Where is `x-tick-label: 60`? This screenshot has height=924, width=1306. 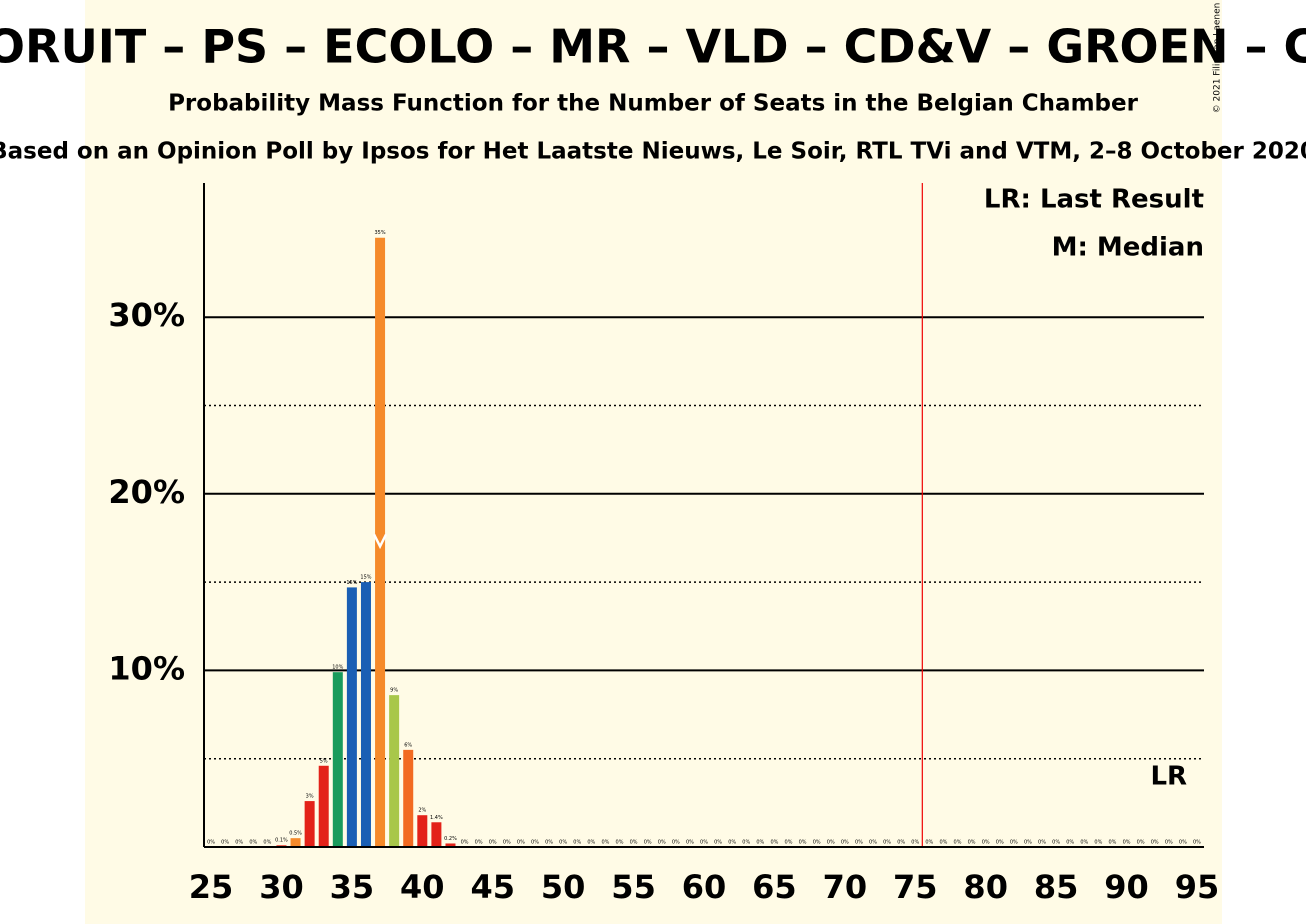
x-tick-label: 60 is located at coordinates (704, 887).